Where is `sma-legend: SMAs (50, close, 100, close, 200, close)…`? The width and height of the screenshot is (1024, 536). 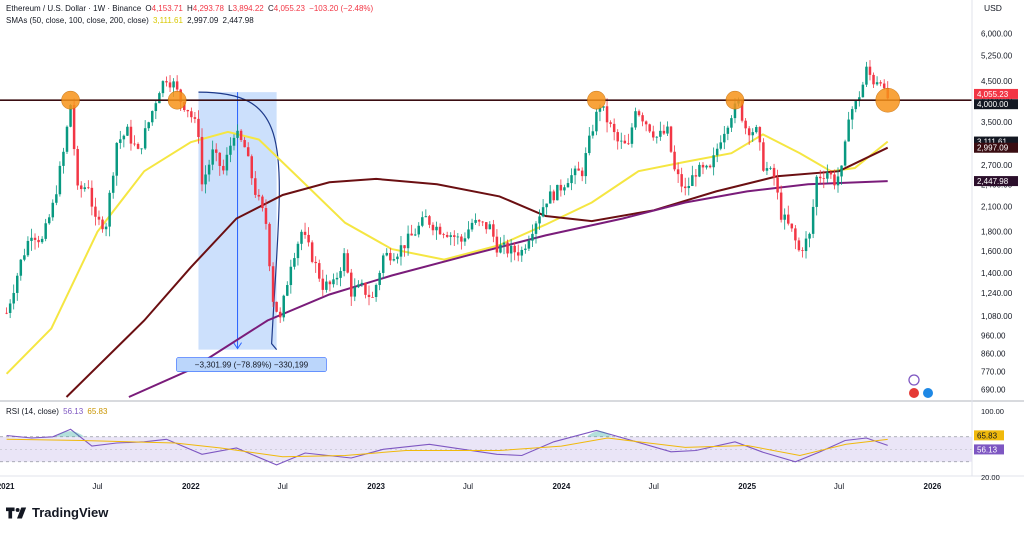
sma-legend: SMAs (50, close, 100, close, 200, close)… is located at coordinates (131, 21).